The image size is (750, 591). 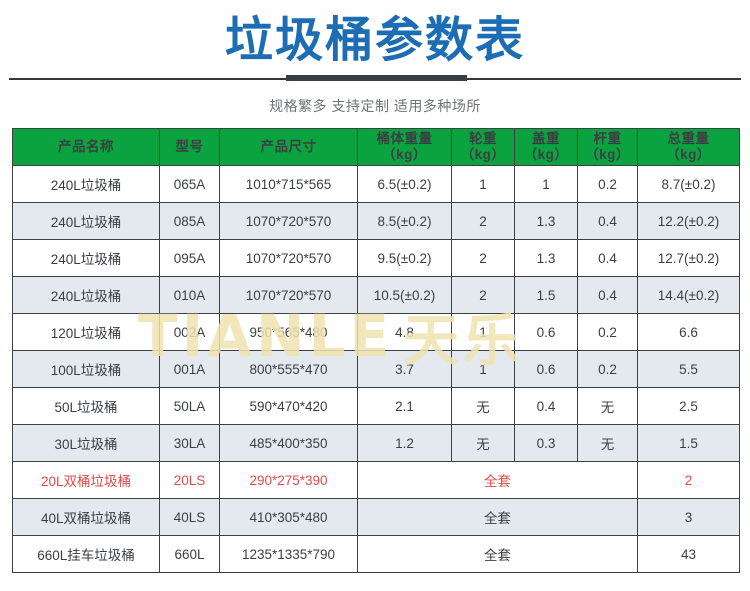 What do you see at coordinates (86, 369) in the screenshot?
I see `cell-product-name: 100L垃圾桶` at bounding box center [86, 369].